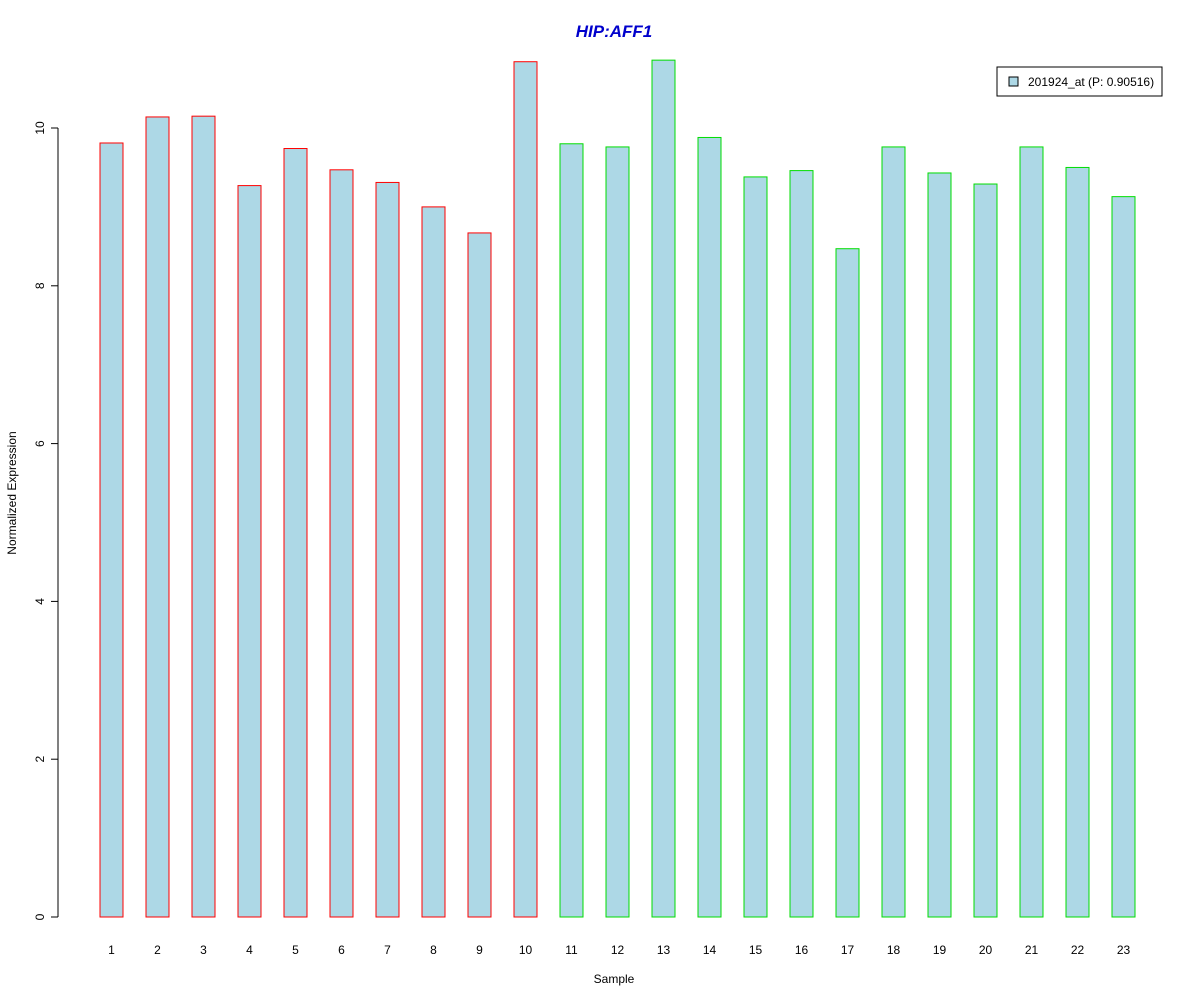 The height and width of the screenshot is (1000, 1200). What do you see at coordinates (203, 950) in the screenshot?
I see `x-tick-label: 3` at bounding box center [203, 950].